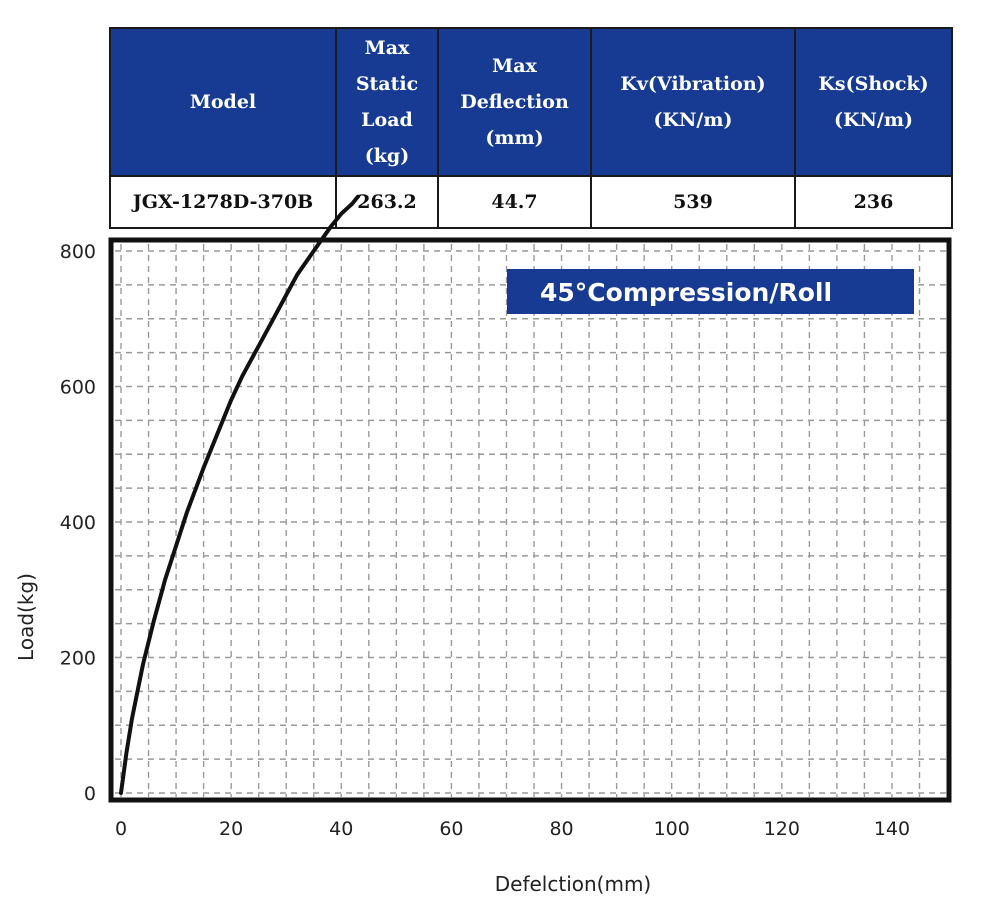  I want to click on header-max-static-load: Max Static Load (kg), so click(387, 102).